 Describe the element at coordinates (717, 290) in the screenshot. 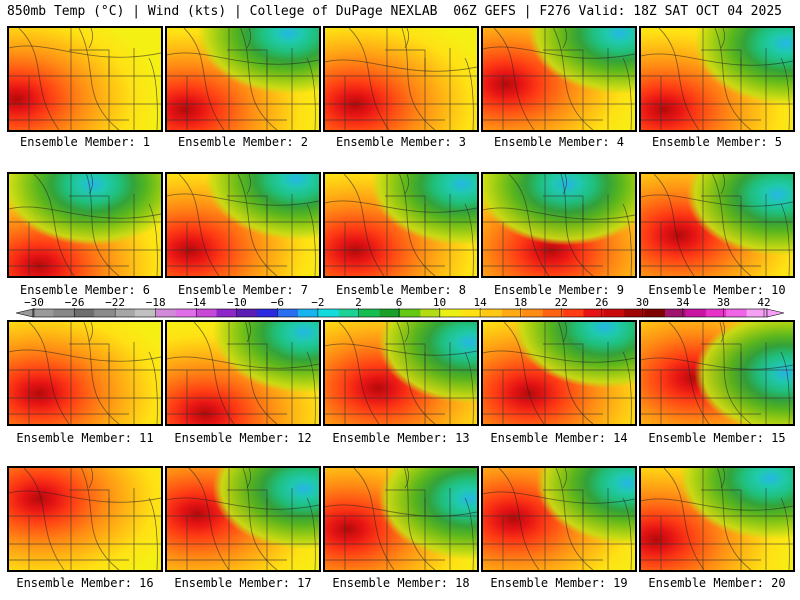

I see `ensemble-member-label: Ensemble Member: 10` at that location.